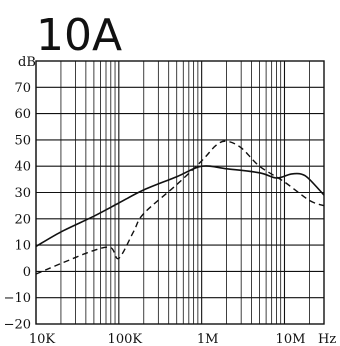 Image resolution: width=340 pixels, height=346 pixels. What do you see at coordinates (27, 272) in the screenshot?
I see `y-tick-label: 0` at bounding box center [27, 272].